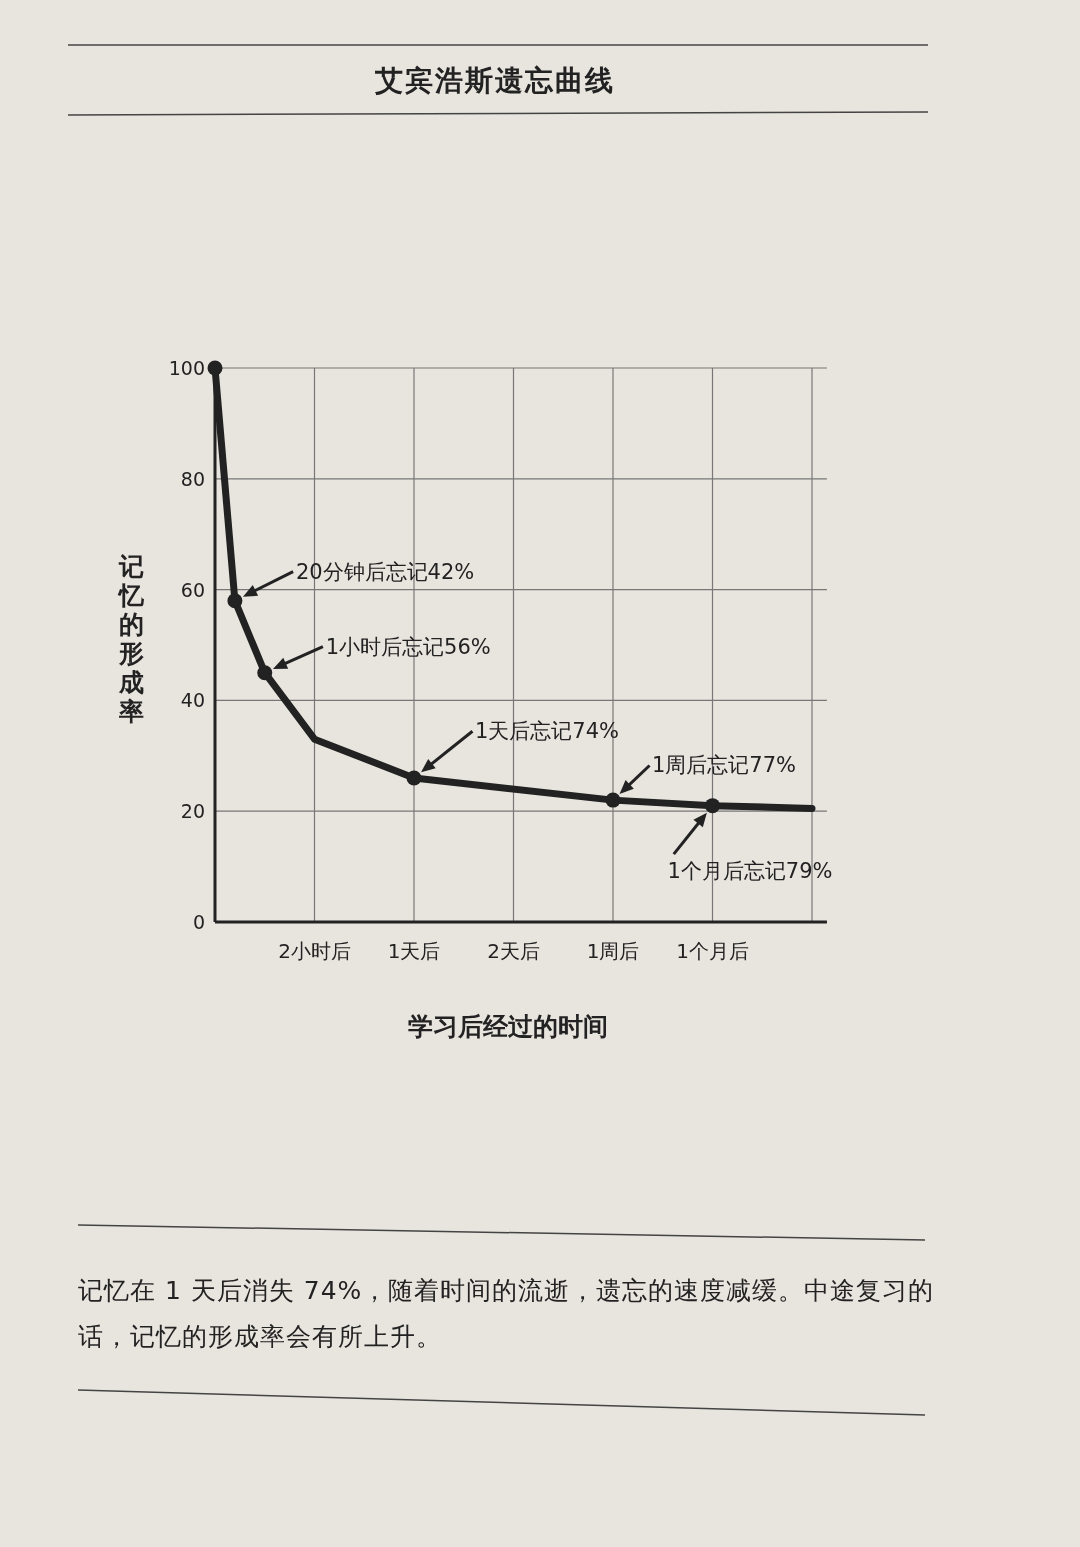 This screenshot has width=1080, height=1547. I want to click on chart-title: 艾宾浩斯遗忘曲线, so click(494, 80).